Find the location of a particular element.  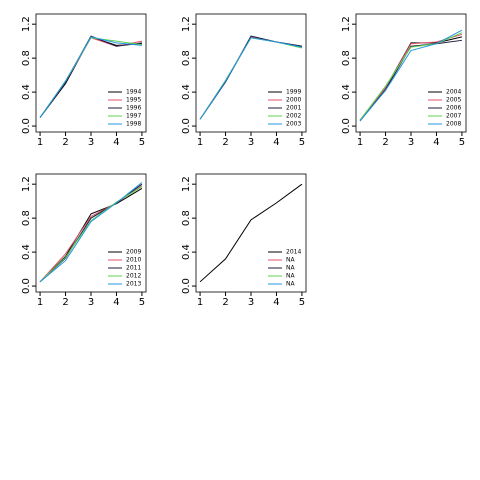

legend-label: 2001 is located at coordinates (293, 108).